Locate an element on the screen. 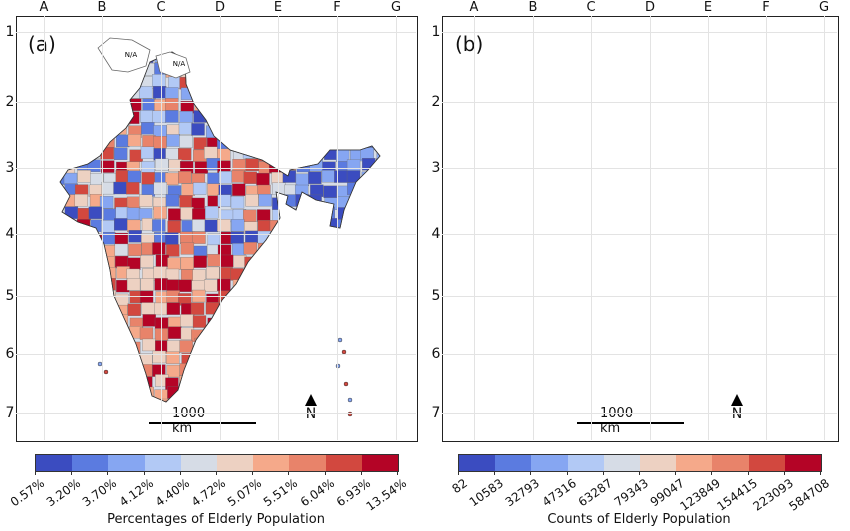 This screenshot has width=850, height=531. colorbar-tick-9-a is located at coordinates (325, 473).